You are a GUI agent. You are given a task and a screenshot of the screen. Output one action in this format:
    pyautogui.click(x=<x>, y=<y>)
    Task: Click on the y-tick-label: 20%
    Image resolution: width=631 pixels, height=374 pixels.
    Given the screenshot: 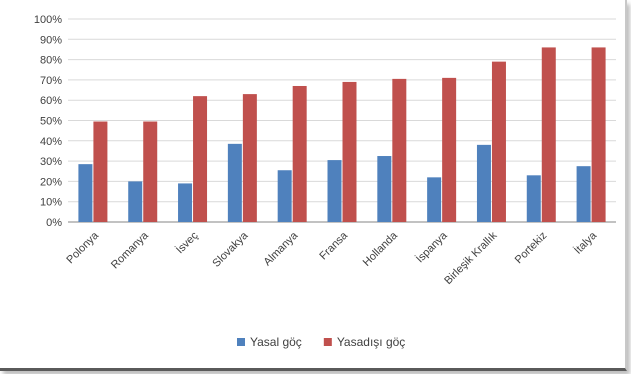 What is the action you would take?
    pyautogui.click(x=51, y=182)
    